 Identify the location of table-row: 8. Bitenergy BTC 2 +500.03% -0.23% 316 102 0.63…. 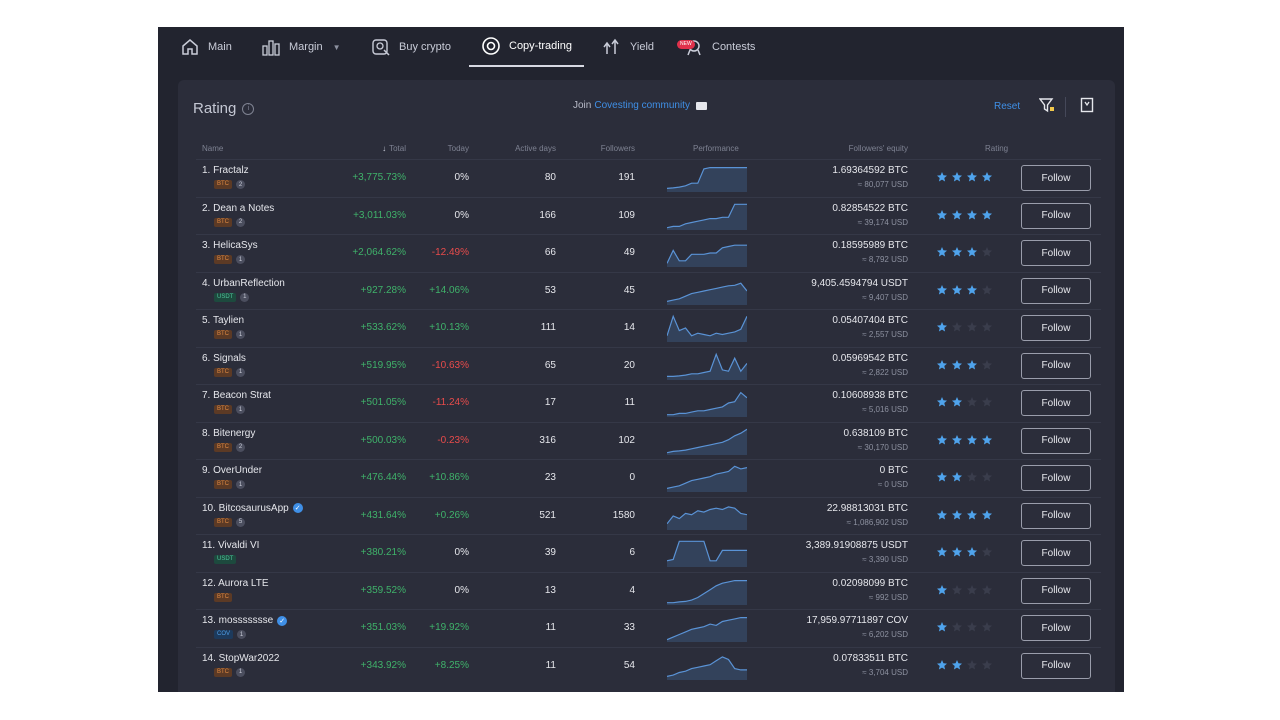
(648, 440).